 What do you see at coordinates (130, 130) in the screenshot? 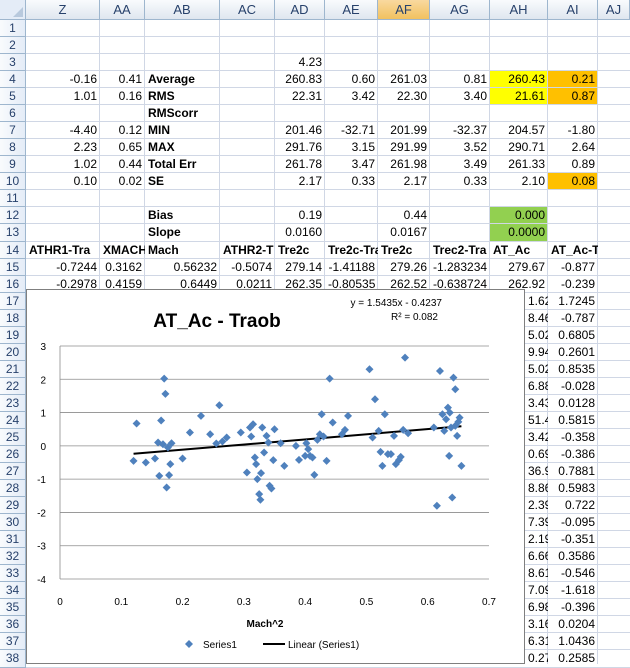
I see `cell-aa7: 0.12` at bounding box center [130, 130].